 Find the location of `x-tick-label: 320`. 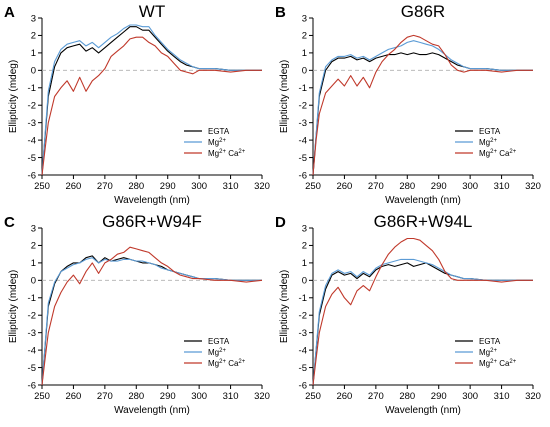

x-tick-label: 320 is located at coordinates (533, 186).